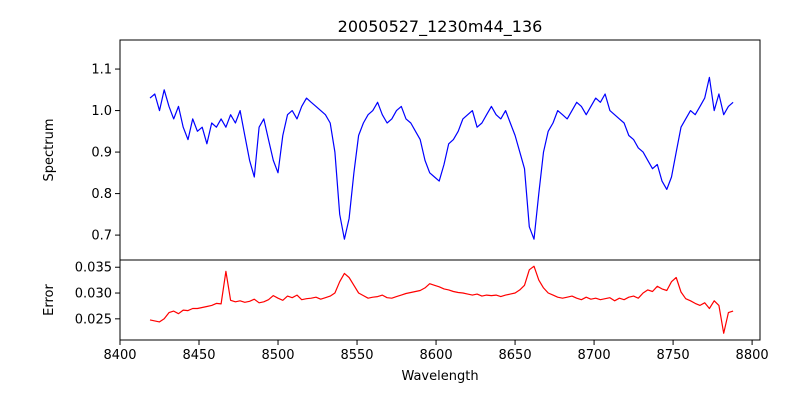 Image resolution: width=800 pixels, height=400 pixels. Describe the element at coordinates (101, 194) in the screenshot. I see `y-tick-label: 0.8` at that location.